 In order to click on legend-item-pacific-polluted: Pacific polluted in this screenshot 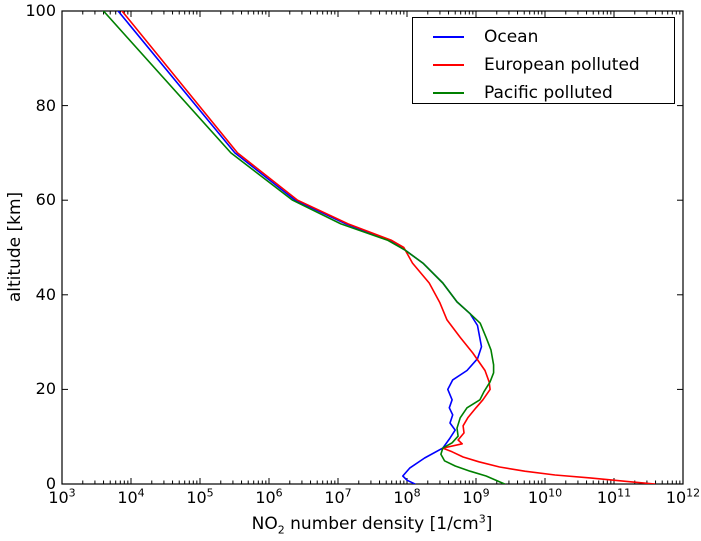, I will do `click(543, 93)`.